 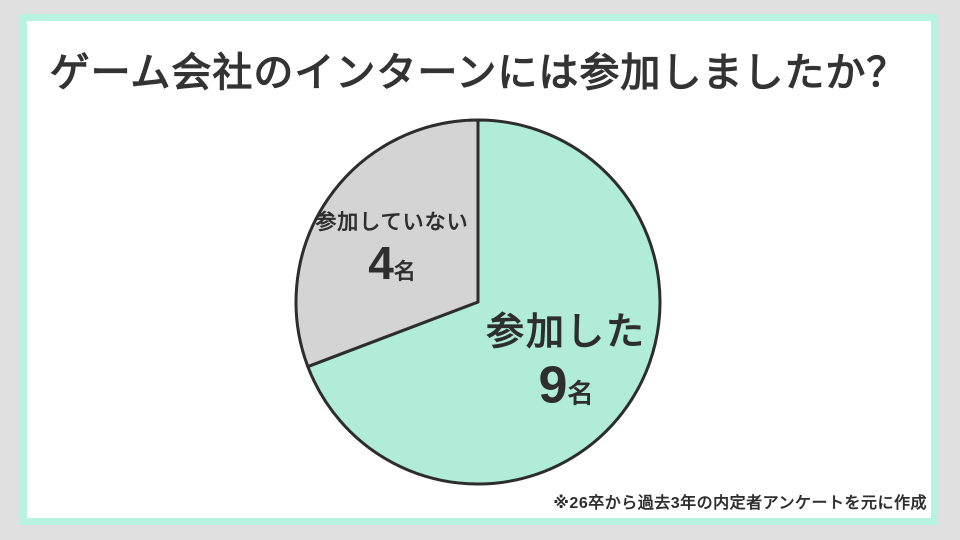 I want to click on pie-label-participated: 参加した 9名, so click(x=566, y=356).